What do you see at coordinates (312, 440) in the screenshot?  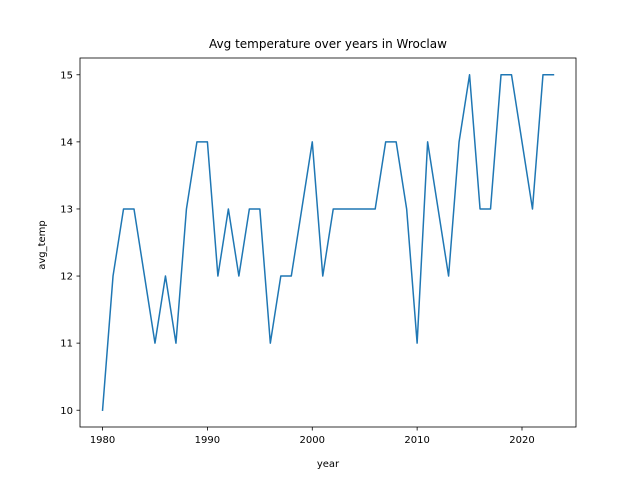 I see `x-tick-label: 2000` at bounding box center [312, 440].